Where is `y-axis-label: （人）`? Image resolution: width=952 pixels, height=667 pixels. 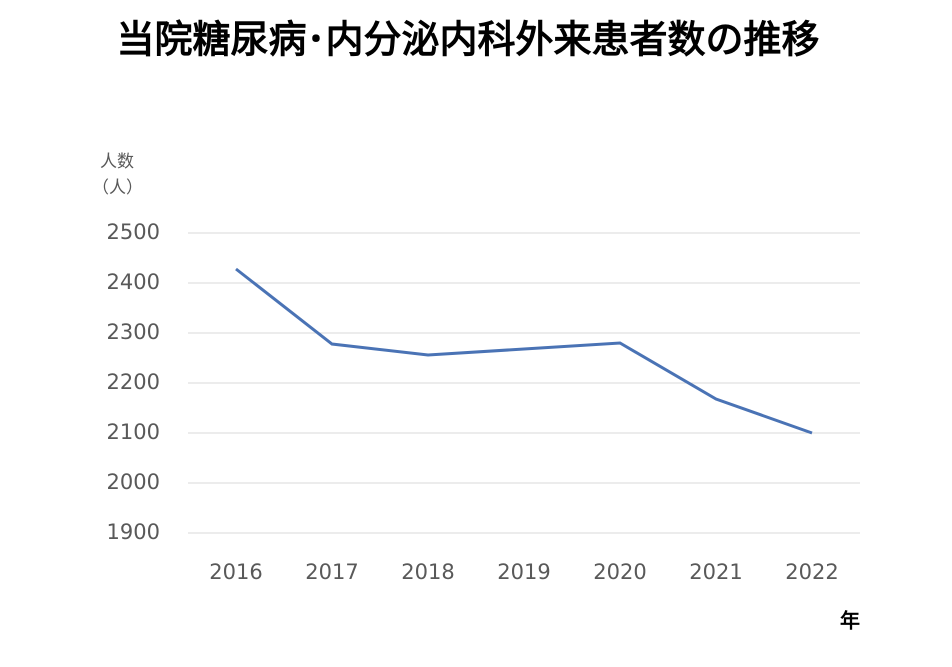
y-axis-label: （人） is located at coordinates (117, 188).